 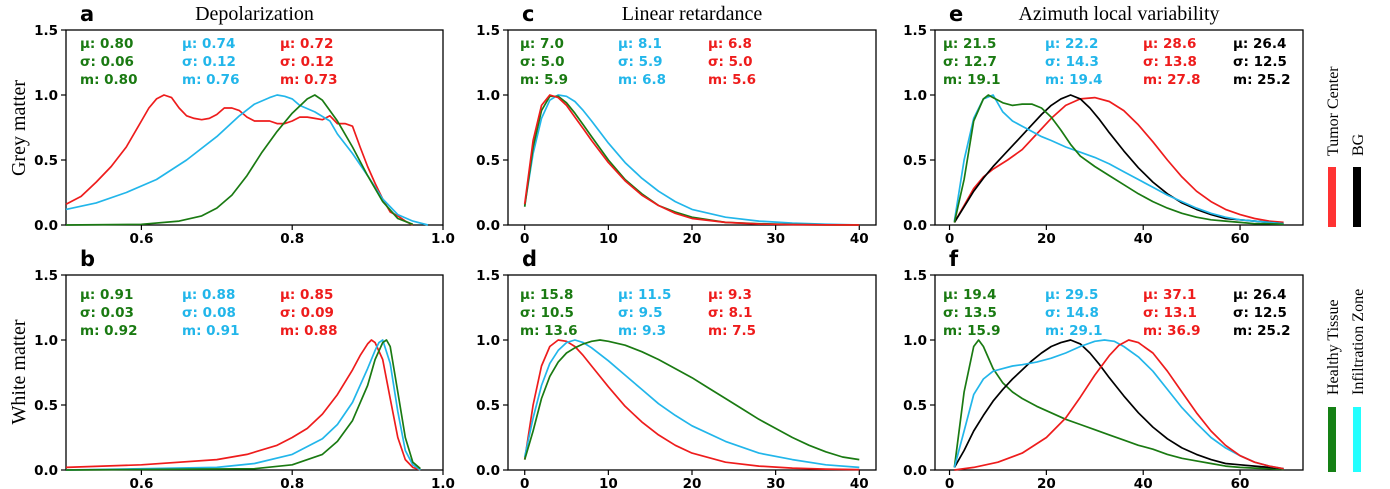 What do you see at coordinates (969, 295) in the screenshot?
I see `stat-mu-f-green: μ: 19.4` at bounding box center [969, 295].